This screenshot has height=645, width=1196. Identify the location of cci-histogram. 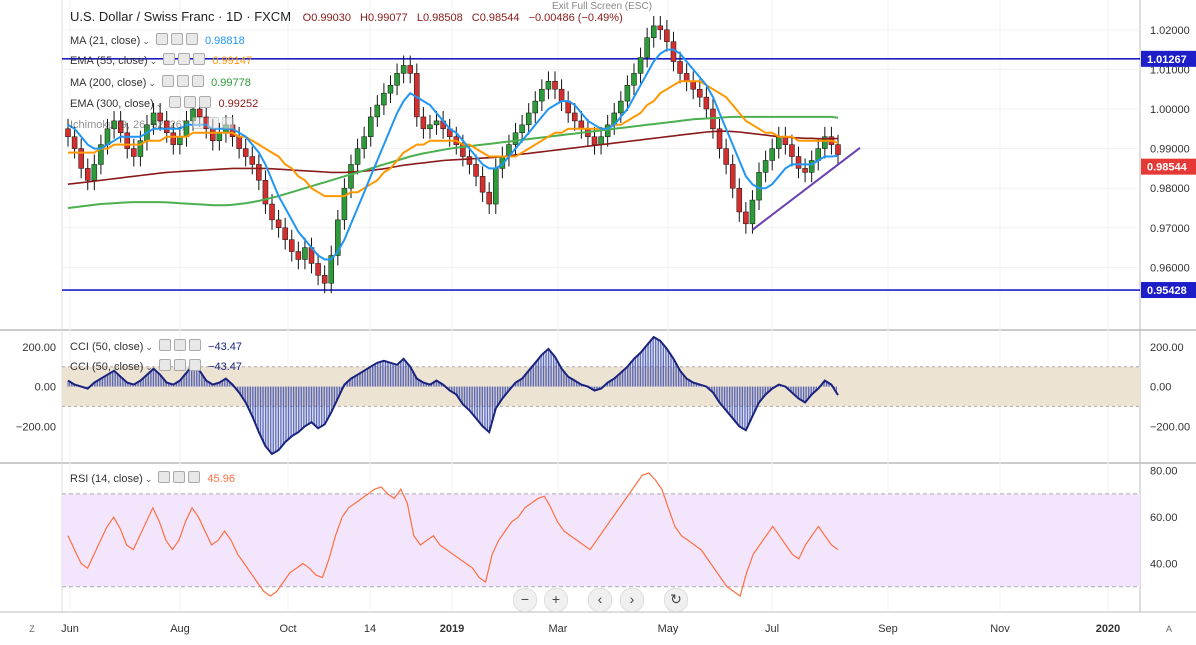
(452, 395).